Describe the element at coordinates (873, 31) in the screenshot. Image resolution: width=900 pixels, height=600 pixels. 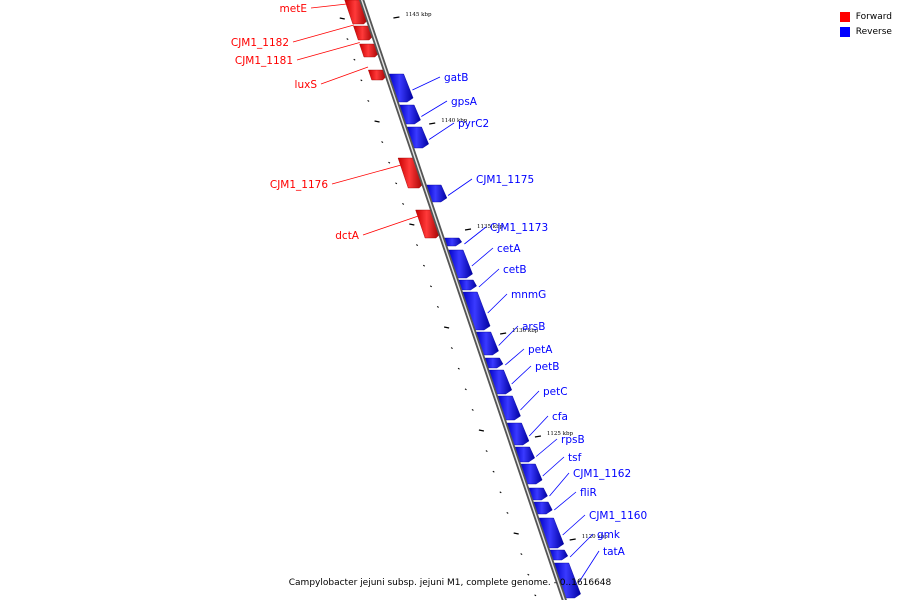
I see `legend-reverse-label: Reverse` at that location.